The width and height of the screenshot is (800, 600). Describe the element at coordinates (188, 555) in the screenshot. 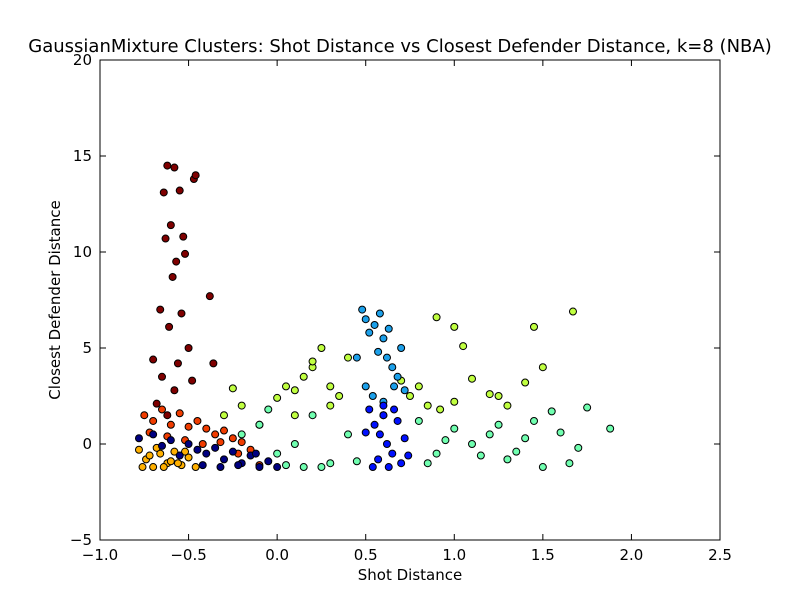

I see `x-tick-label: −0.5` at that location.